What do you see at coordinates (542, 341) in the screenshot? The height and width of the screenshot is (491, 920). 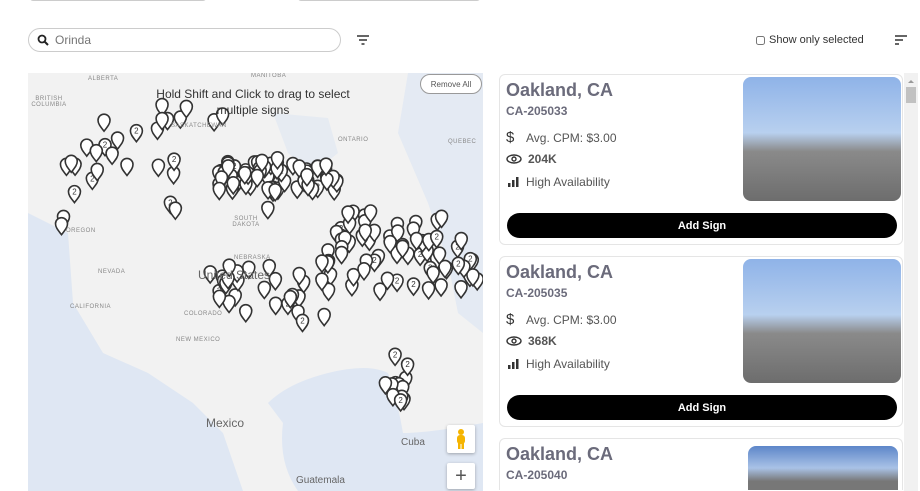 I see `card-impressions-text: 368K` at bounding box center [542, 341].